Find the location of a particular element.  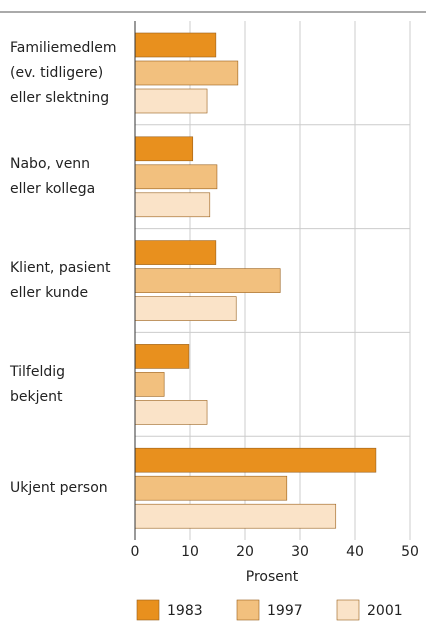

x-tick-label: 20 is located at coordinates (245, 552).